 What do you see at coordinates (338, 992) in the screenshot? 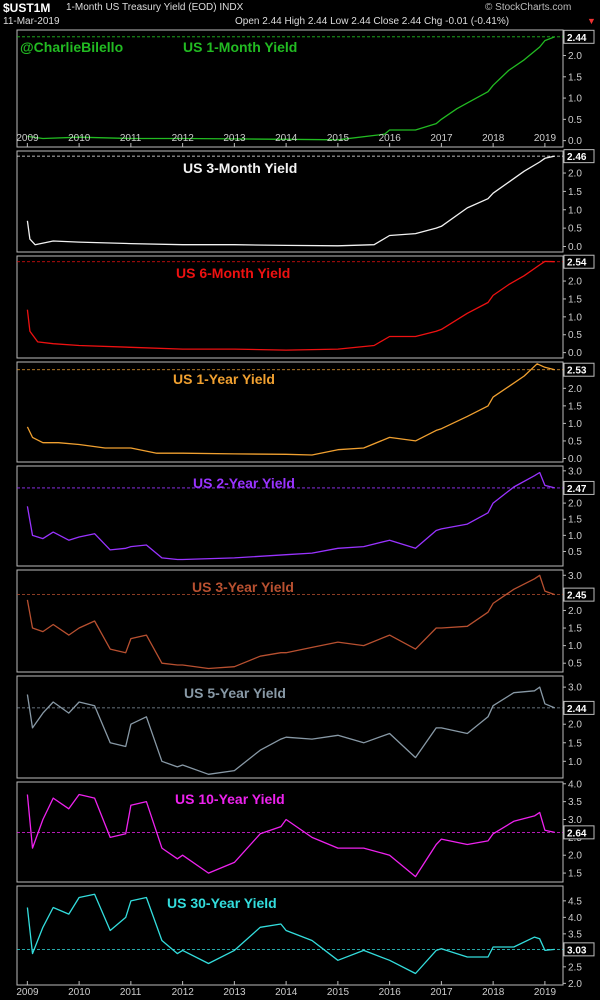
I see `x-tick-label: 2015` at bounding box center [338, 992].